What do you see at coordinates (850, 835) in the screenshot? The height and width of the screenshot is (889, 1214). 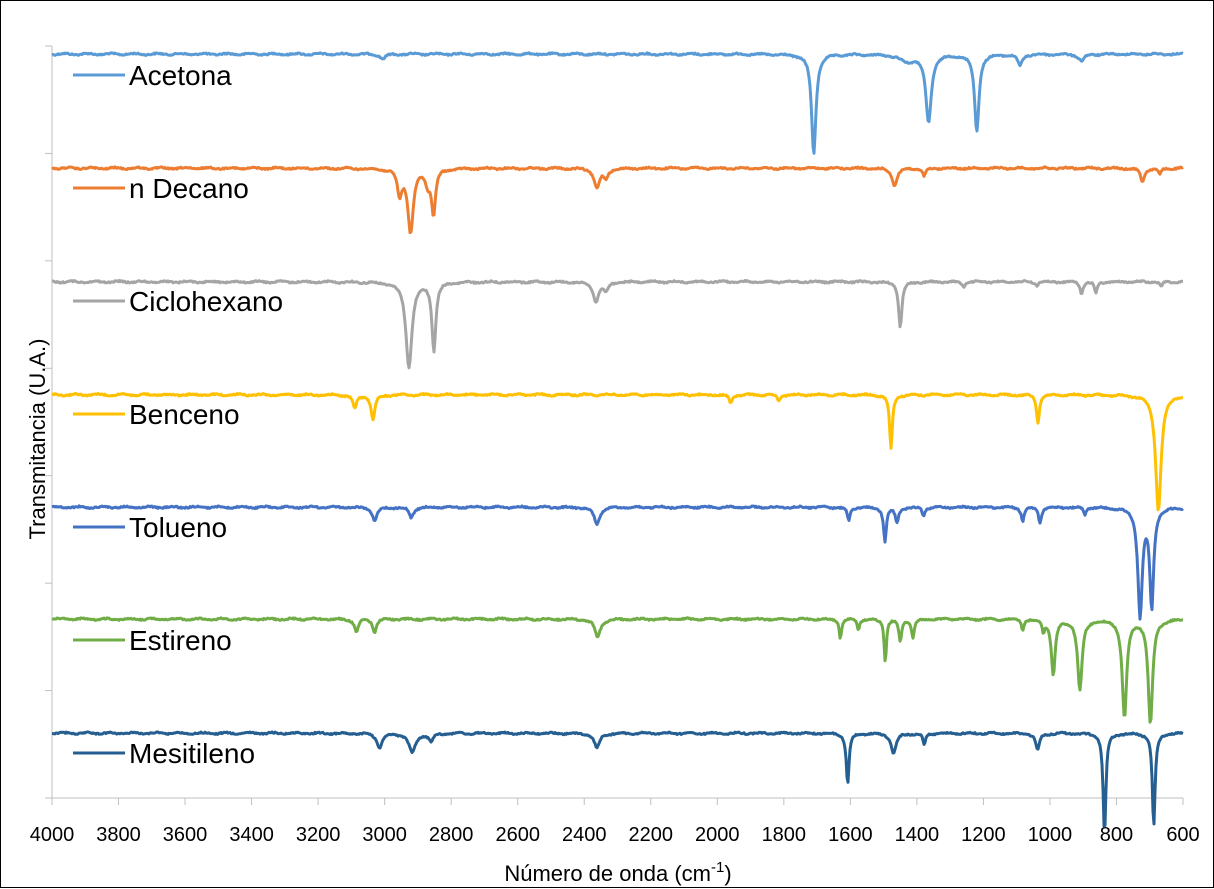 I see `x-tick-label: 1600` at bounding box center [850, 835].